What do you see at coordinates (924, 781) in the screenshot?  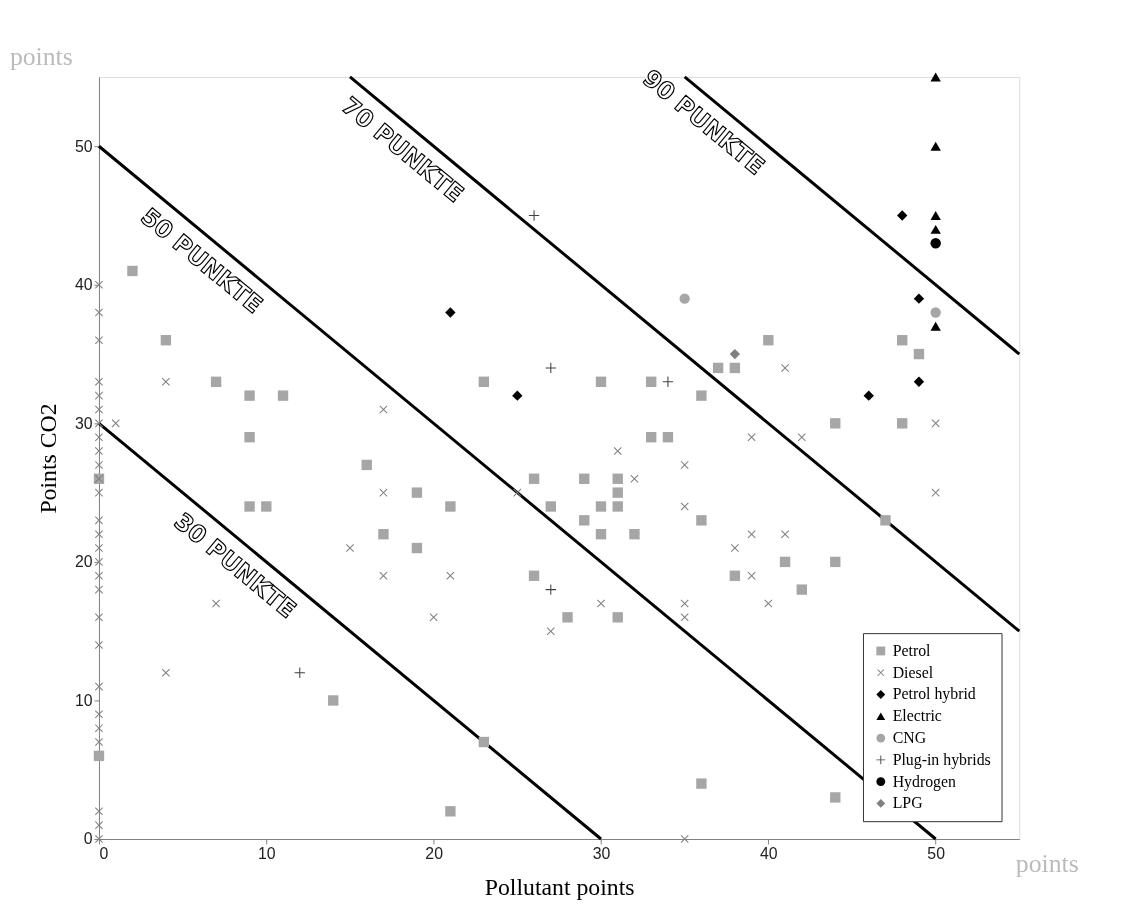 I see `legend-label: Hydrogen` at bounding box center [924, 781].